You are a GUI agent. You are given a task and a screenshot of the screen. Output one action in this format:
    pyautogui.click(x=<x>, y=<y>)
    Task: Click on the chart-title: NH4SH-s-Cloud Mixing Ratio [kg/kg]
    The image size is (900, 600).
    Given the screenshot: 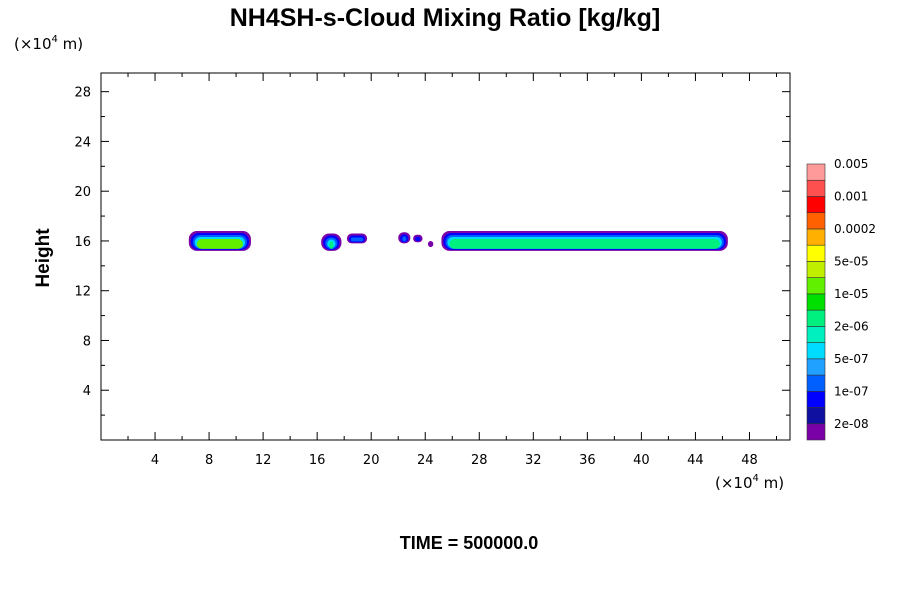 What is the action you would take?
    pyautogui.click(x=445, y=18)
    